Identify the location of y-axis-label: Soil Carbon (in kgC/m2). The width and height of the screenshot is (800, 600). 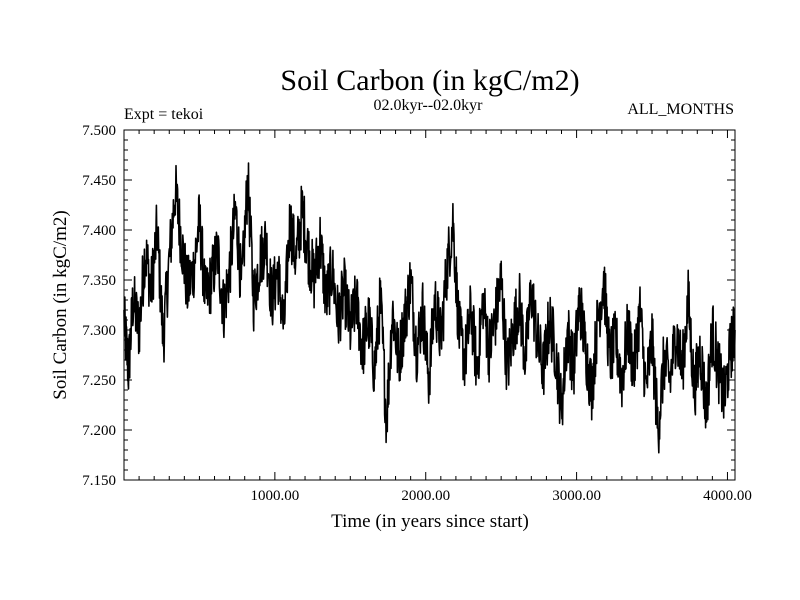
(60, 304).